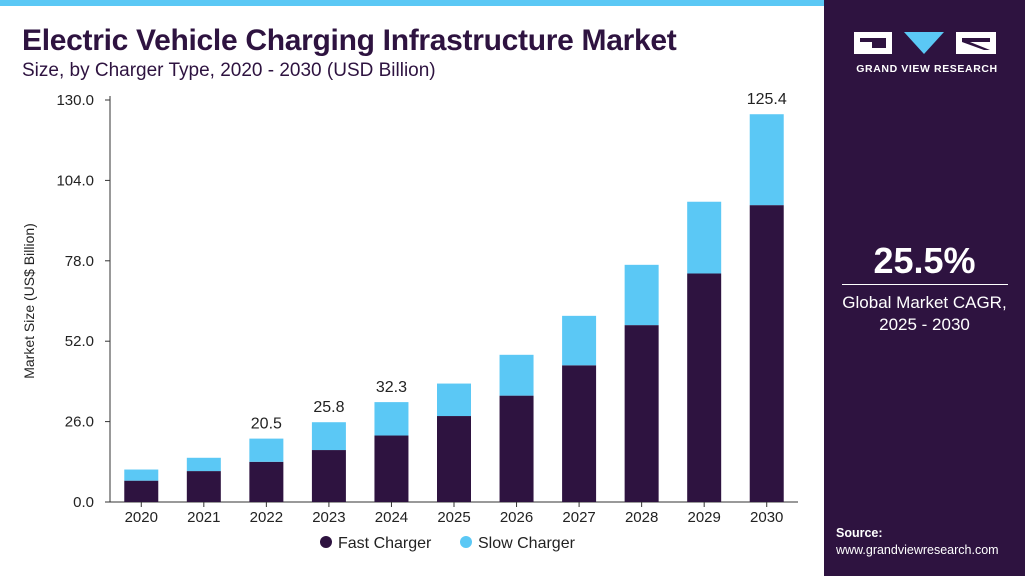  What do you see at coordinates (704, 237) in the screenshot?
I see `bar-slow-charger-2029` at bounding box center [704, 237].